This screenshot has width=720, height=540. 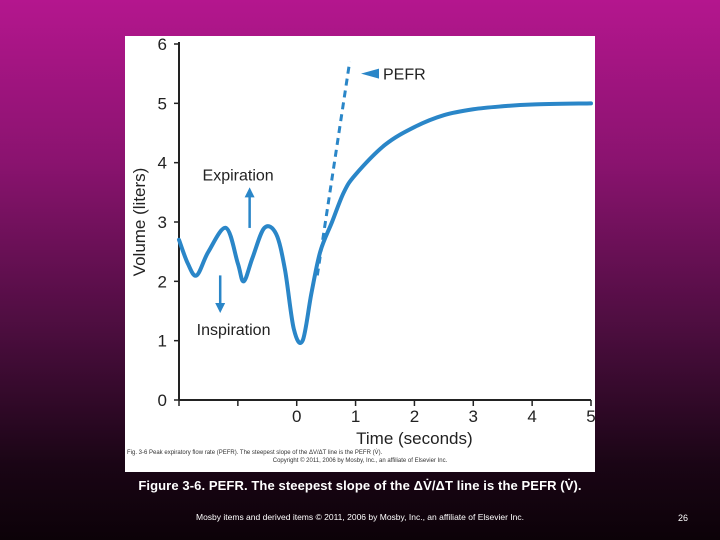 What do you see at coordinates (238, 176) in the screenshot?
I see `expiration-annotation: Expiration` at bounding box center [238, 176].